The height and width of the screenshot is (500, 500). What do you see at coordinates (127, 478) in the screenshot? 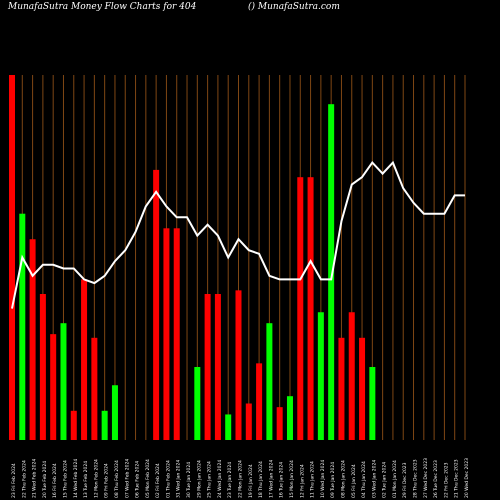
I see `x-tick-label: 07 Wed Feb 2024` at bounding box center [127, 478].